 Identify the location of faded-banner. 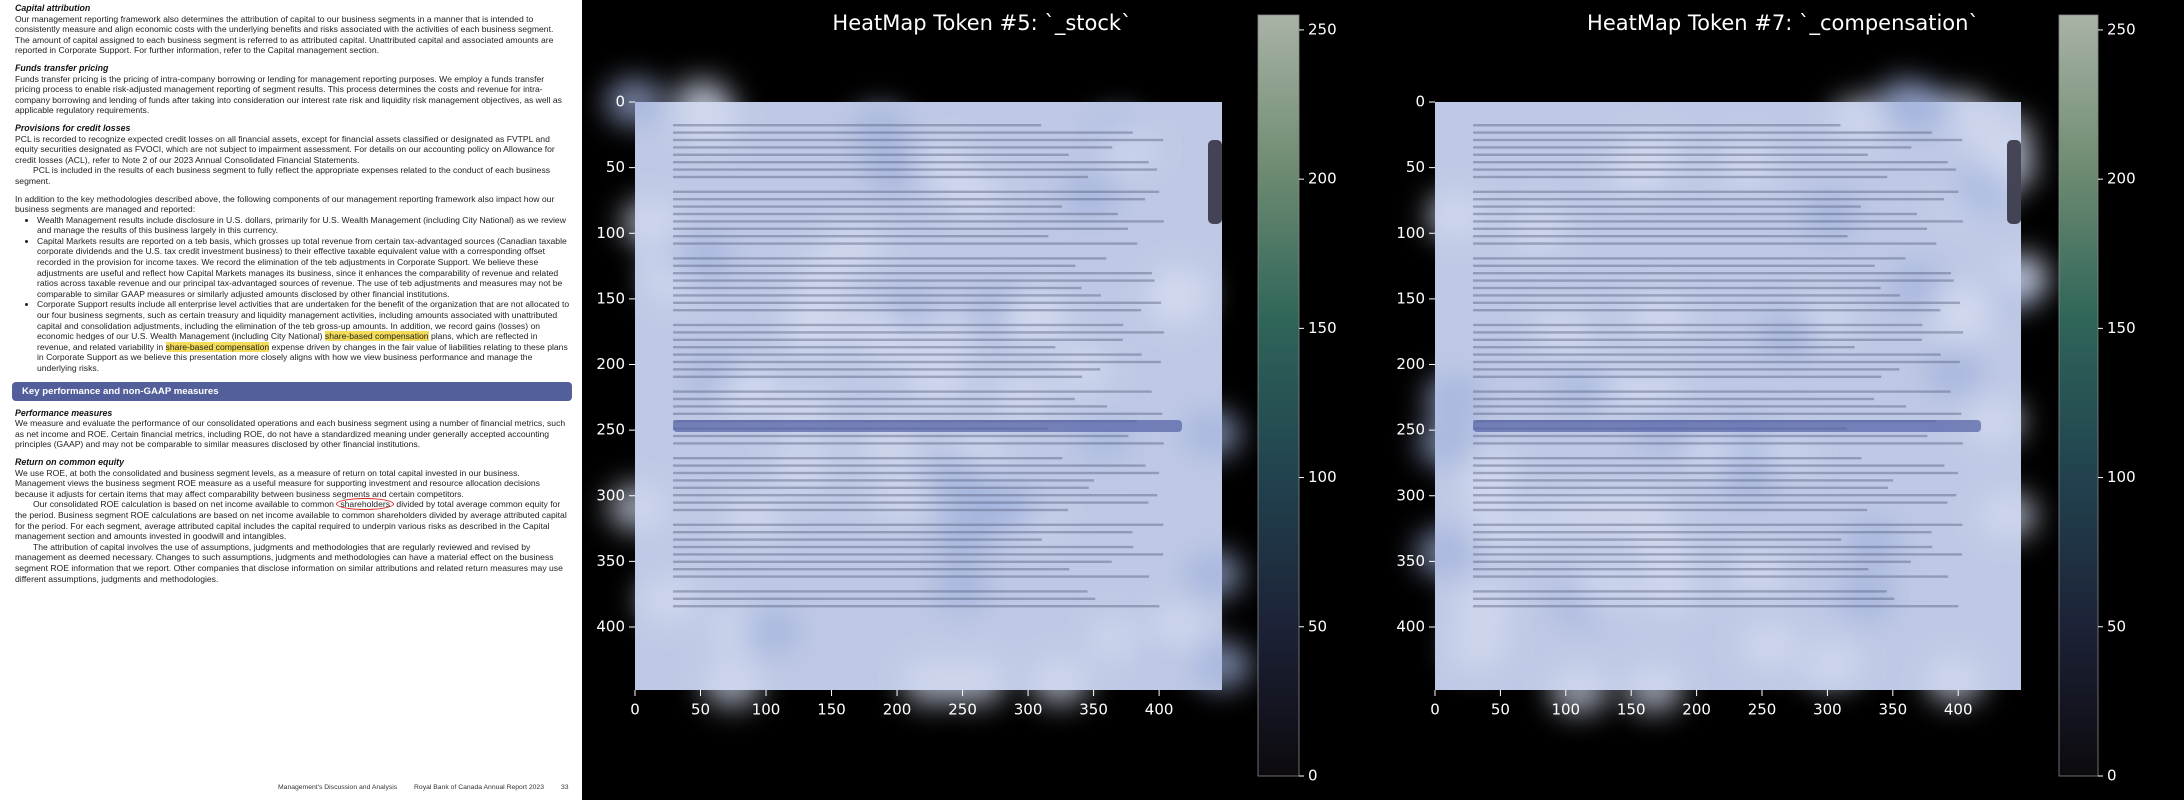
(1727, 426).